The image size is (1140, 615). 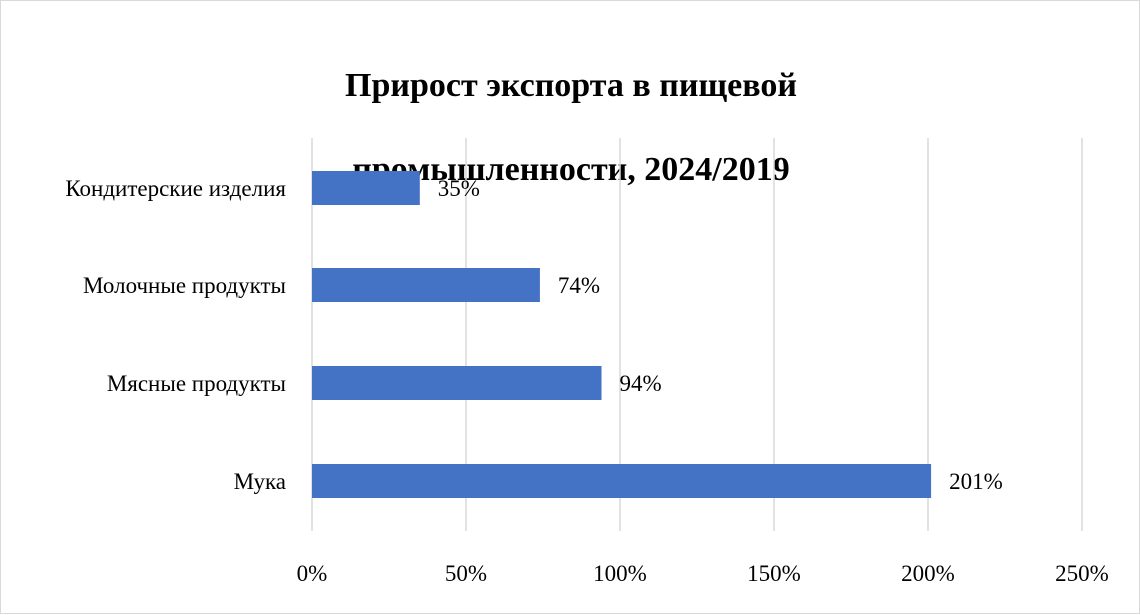 I want to click on x-tick-label: 150%, so click(x=774, y=573).